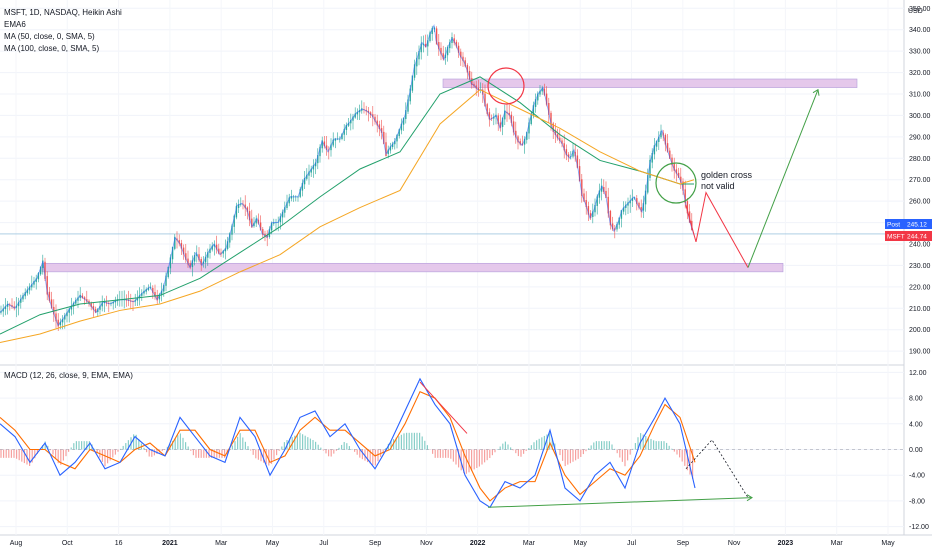 The image size is (932, 550). What do you see at coordinates (68, 375) in the screenshot?
I see `macd-title: MACD (12, 26, close, 9, EMA, EMA)` at bounding box center [68, 375].